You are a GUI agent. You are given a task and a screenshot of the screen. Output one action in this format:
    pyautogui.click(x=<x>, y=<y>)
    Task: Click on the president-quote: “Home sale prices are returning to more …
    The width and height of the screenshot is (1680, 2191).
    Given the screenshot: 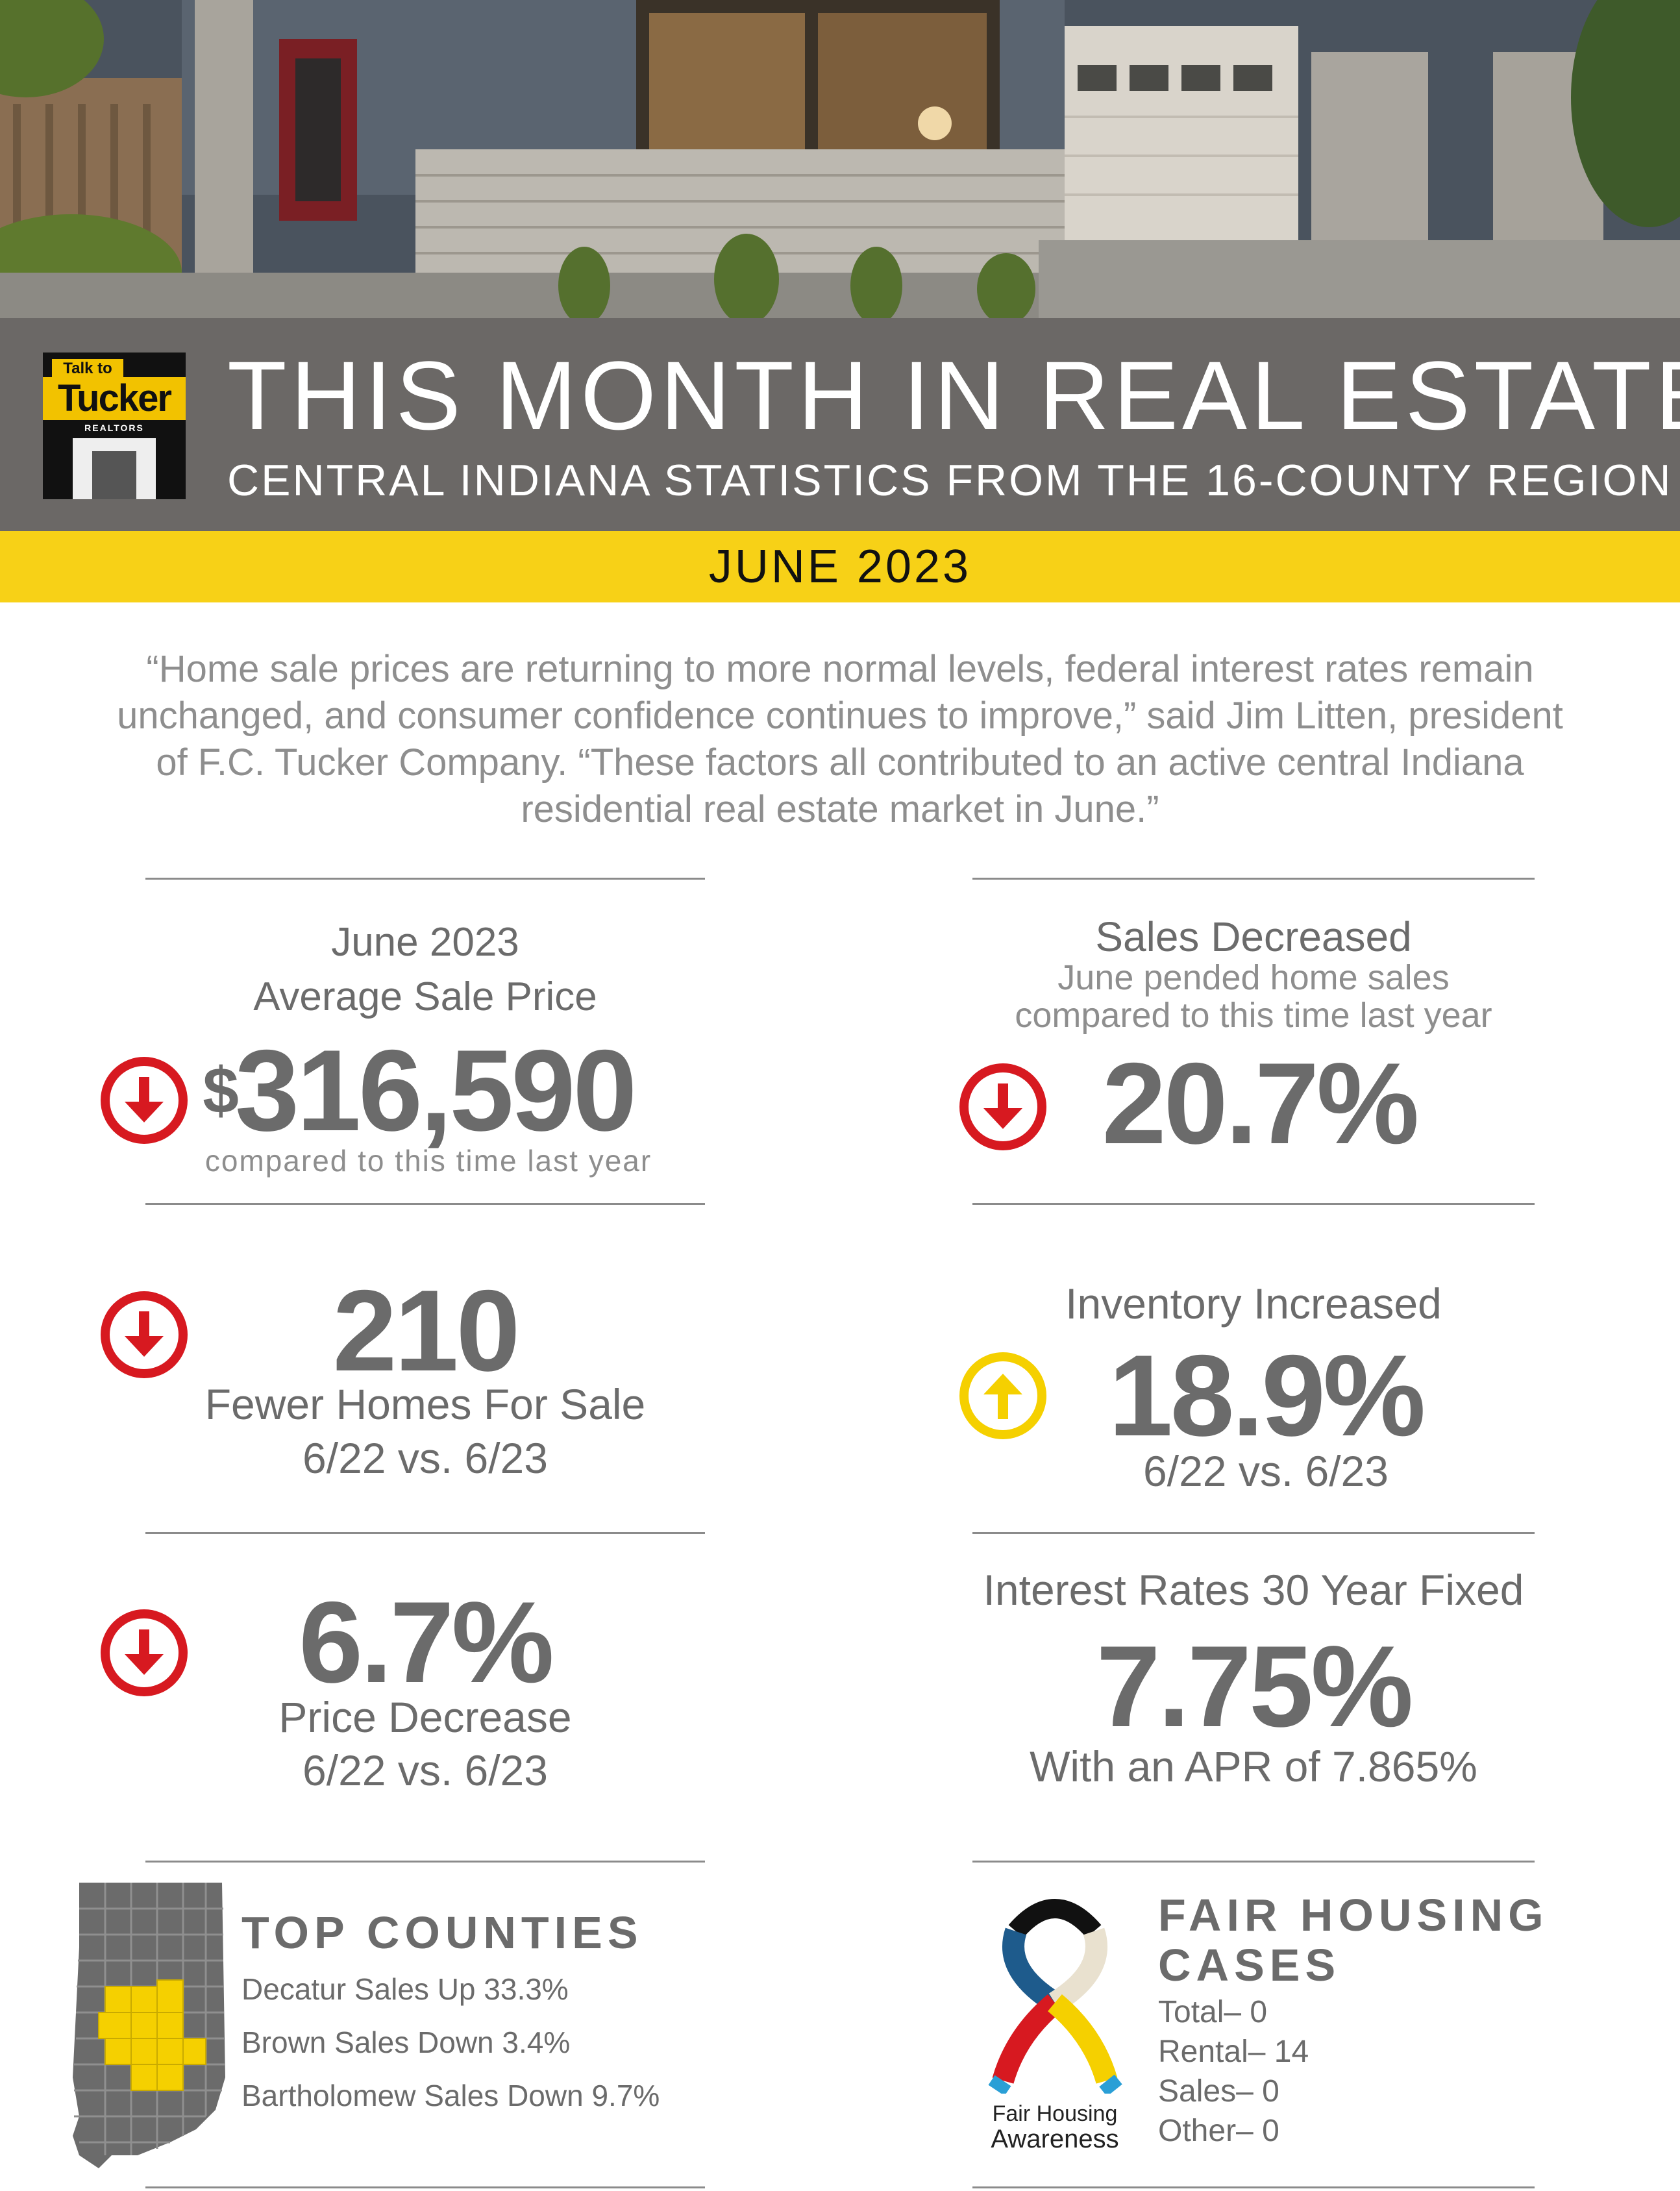 What is the action you would take?
    pyautogui.click(x=840, y=739)
    